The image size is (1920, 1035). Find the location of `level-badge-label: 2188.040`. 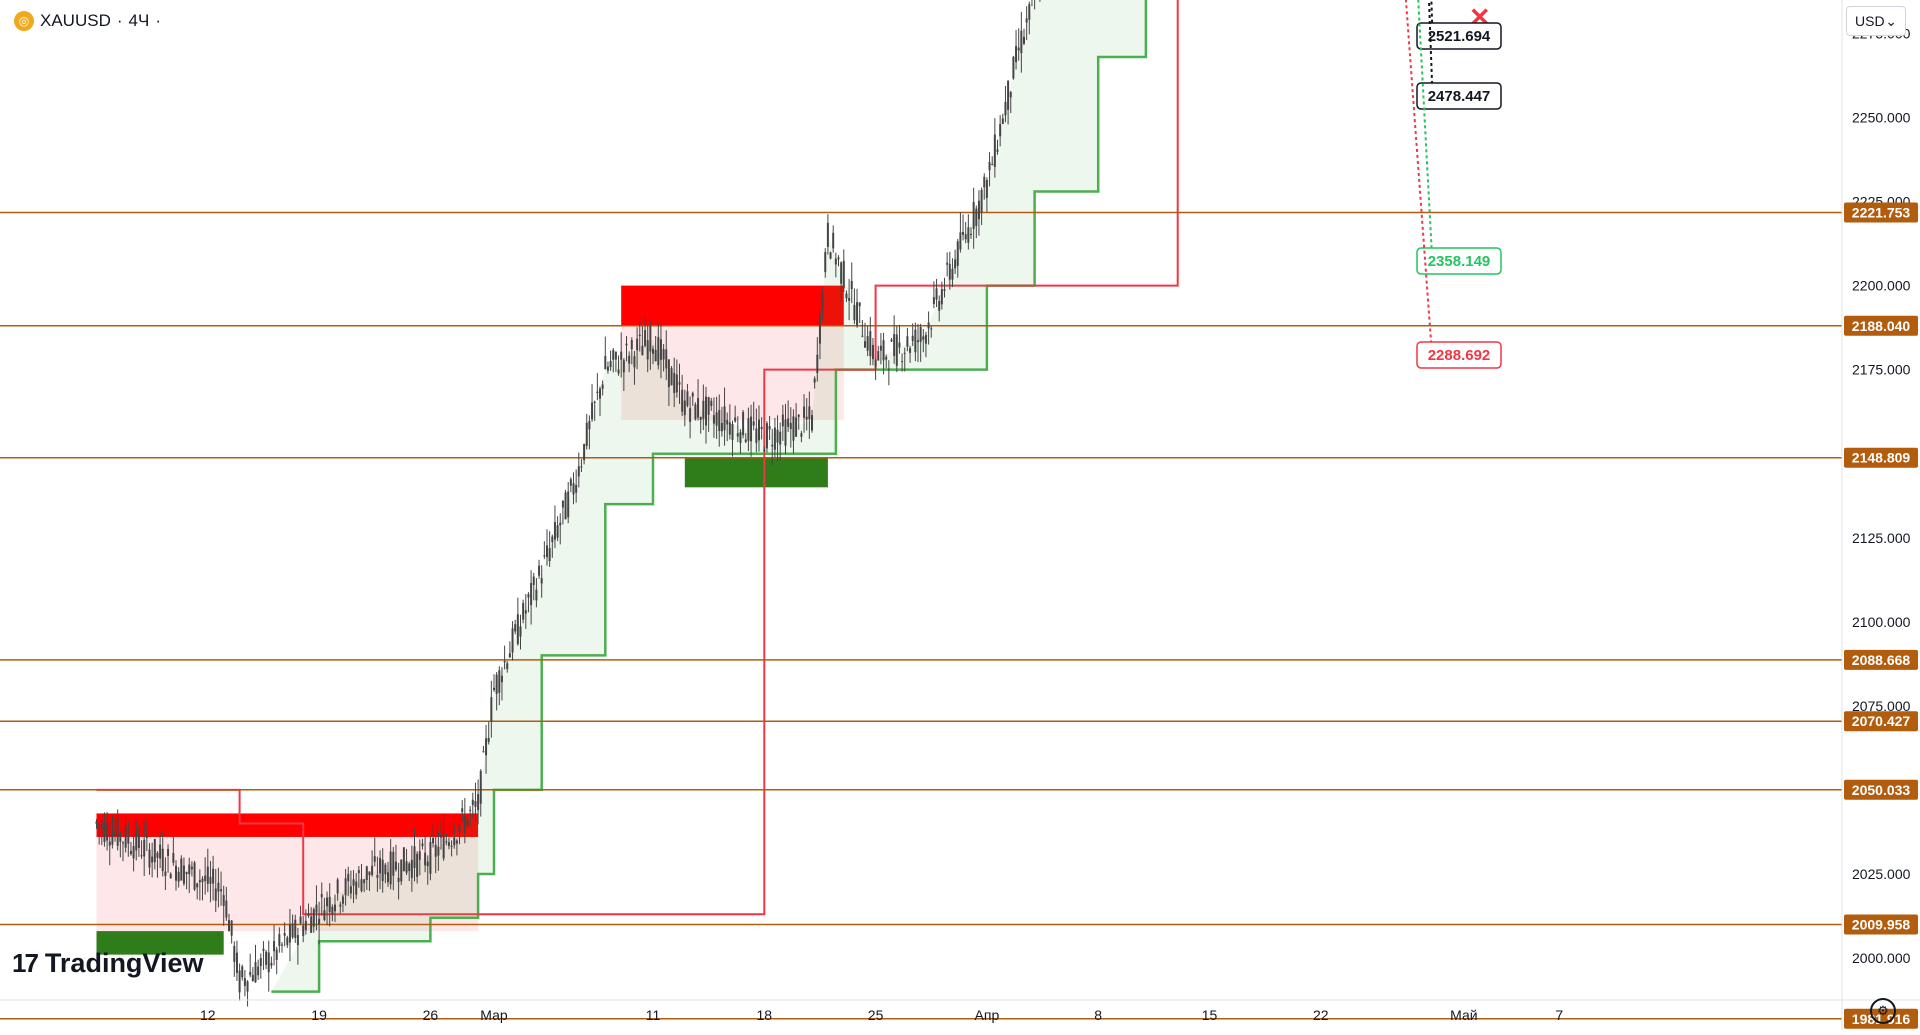

level-badge-label: 2188.040 is located at coordinates (1881, 326).